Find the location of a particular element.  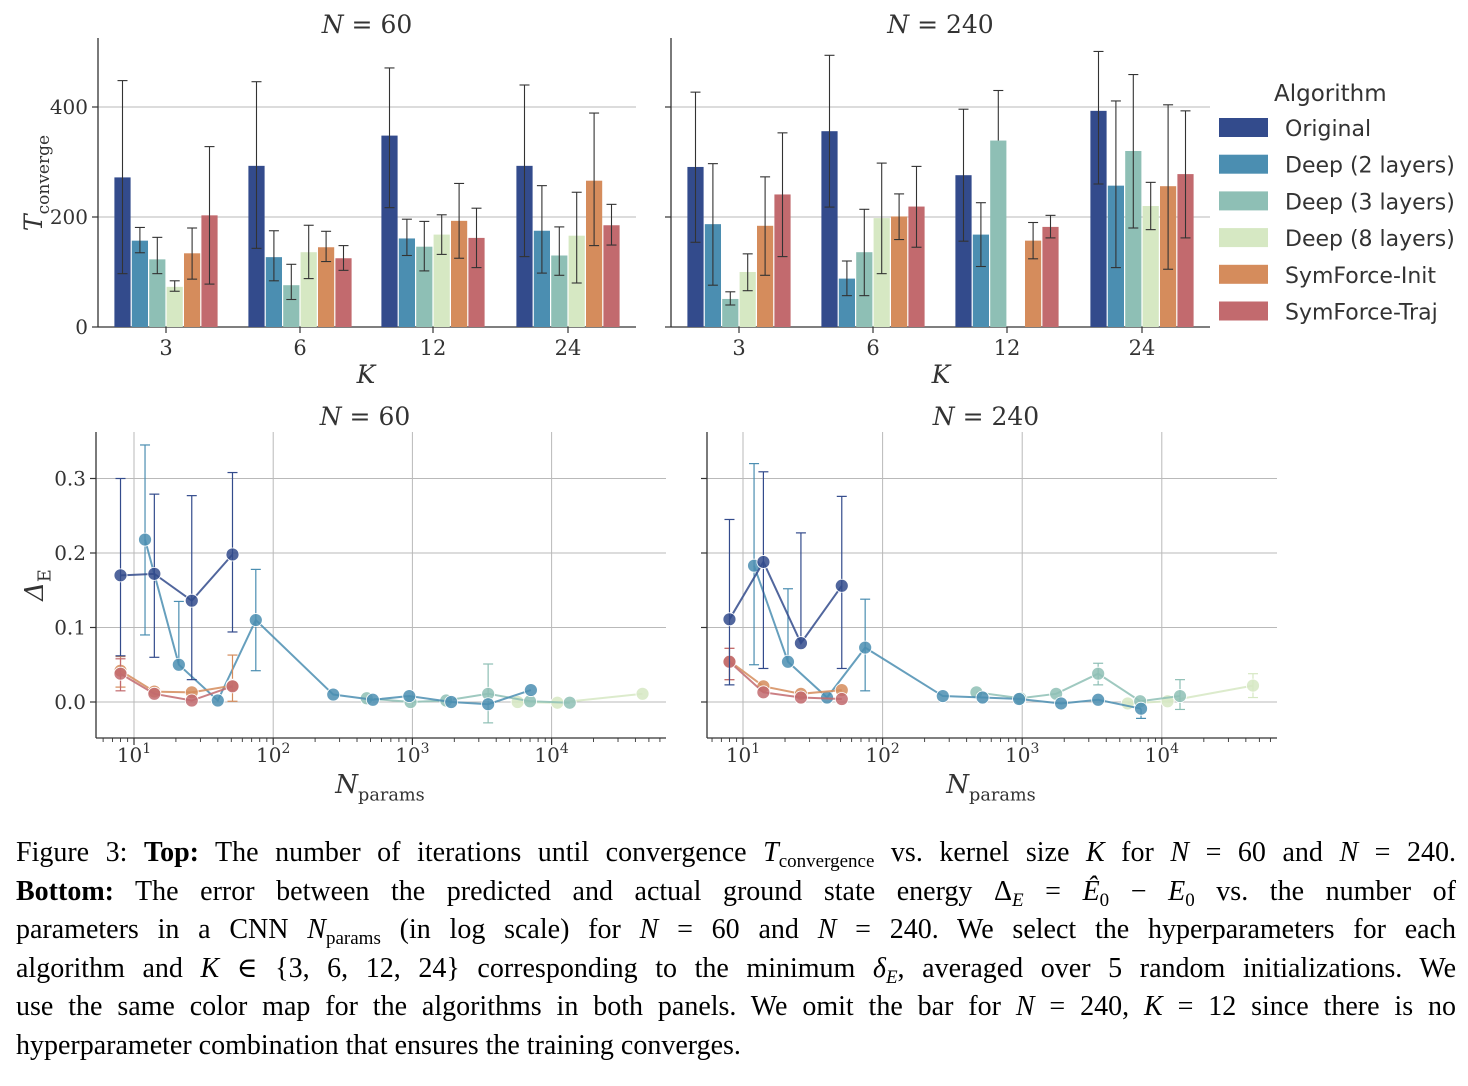

series-line-original is located at coordinates (177, 578).